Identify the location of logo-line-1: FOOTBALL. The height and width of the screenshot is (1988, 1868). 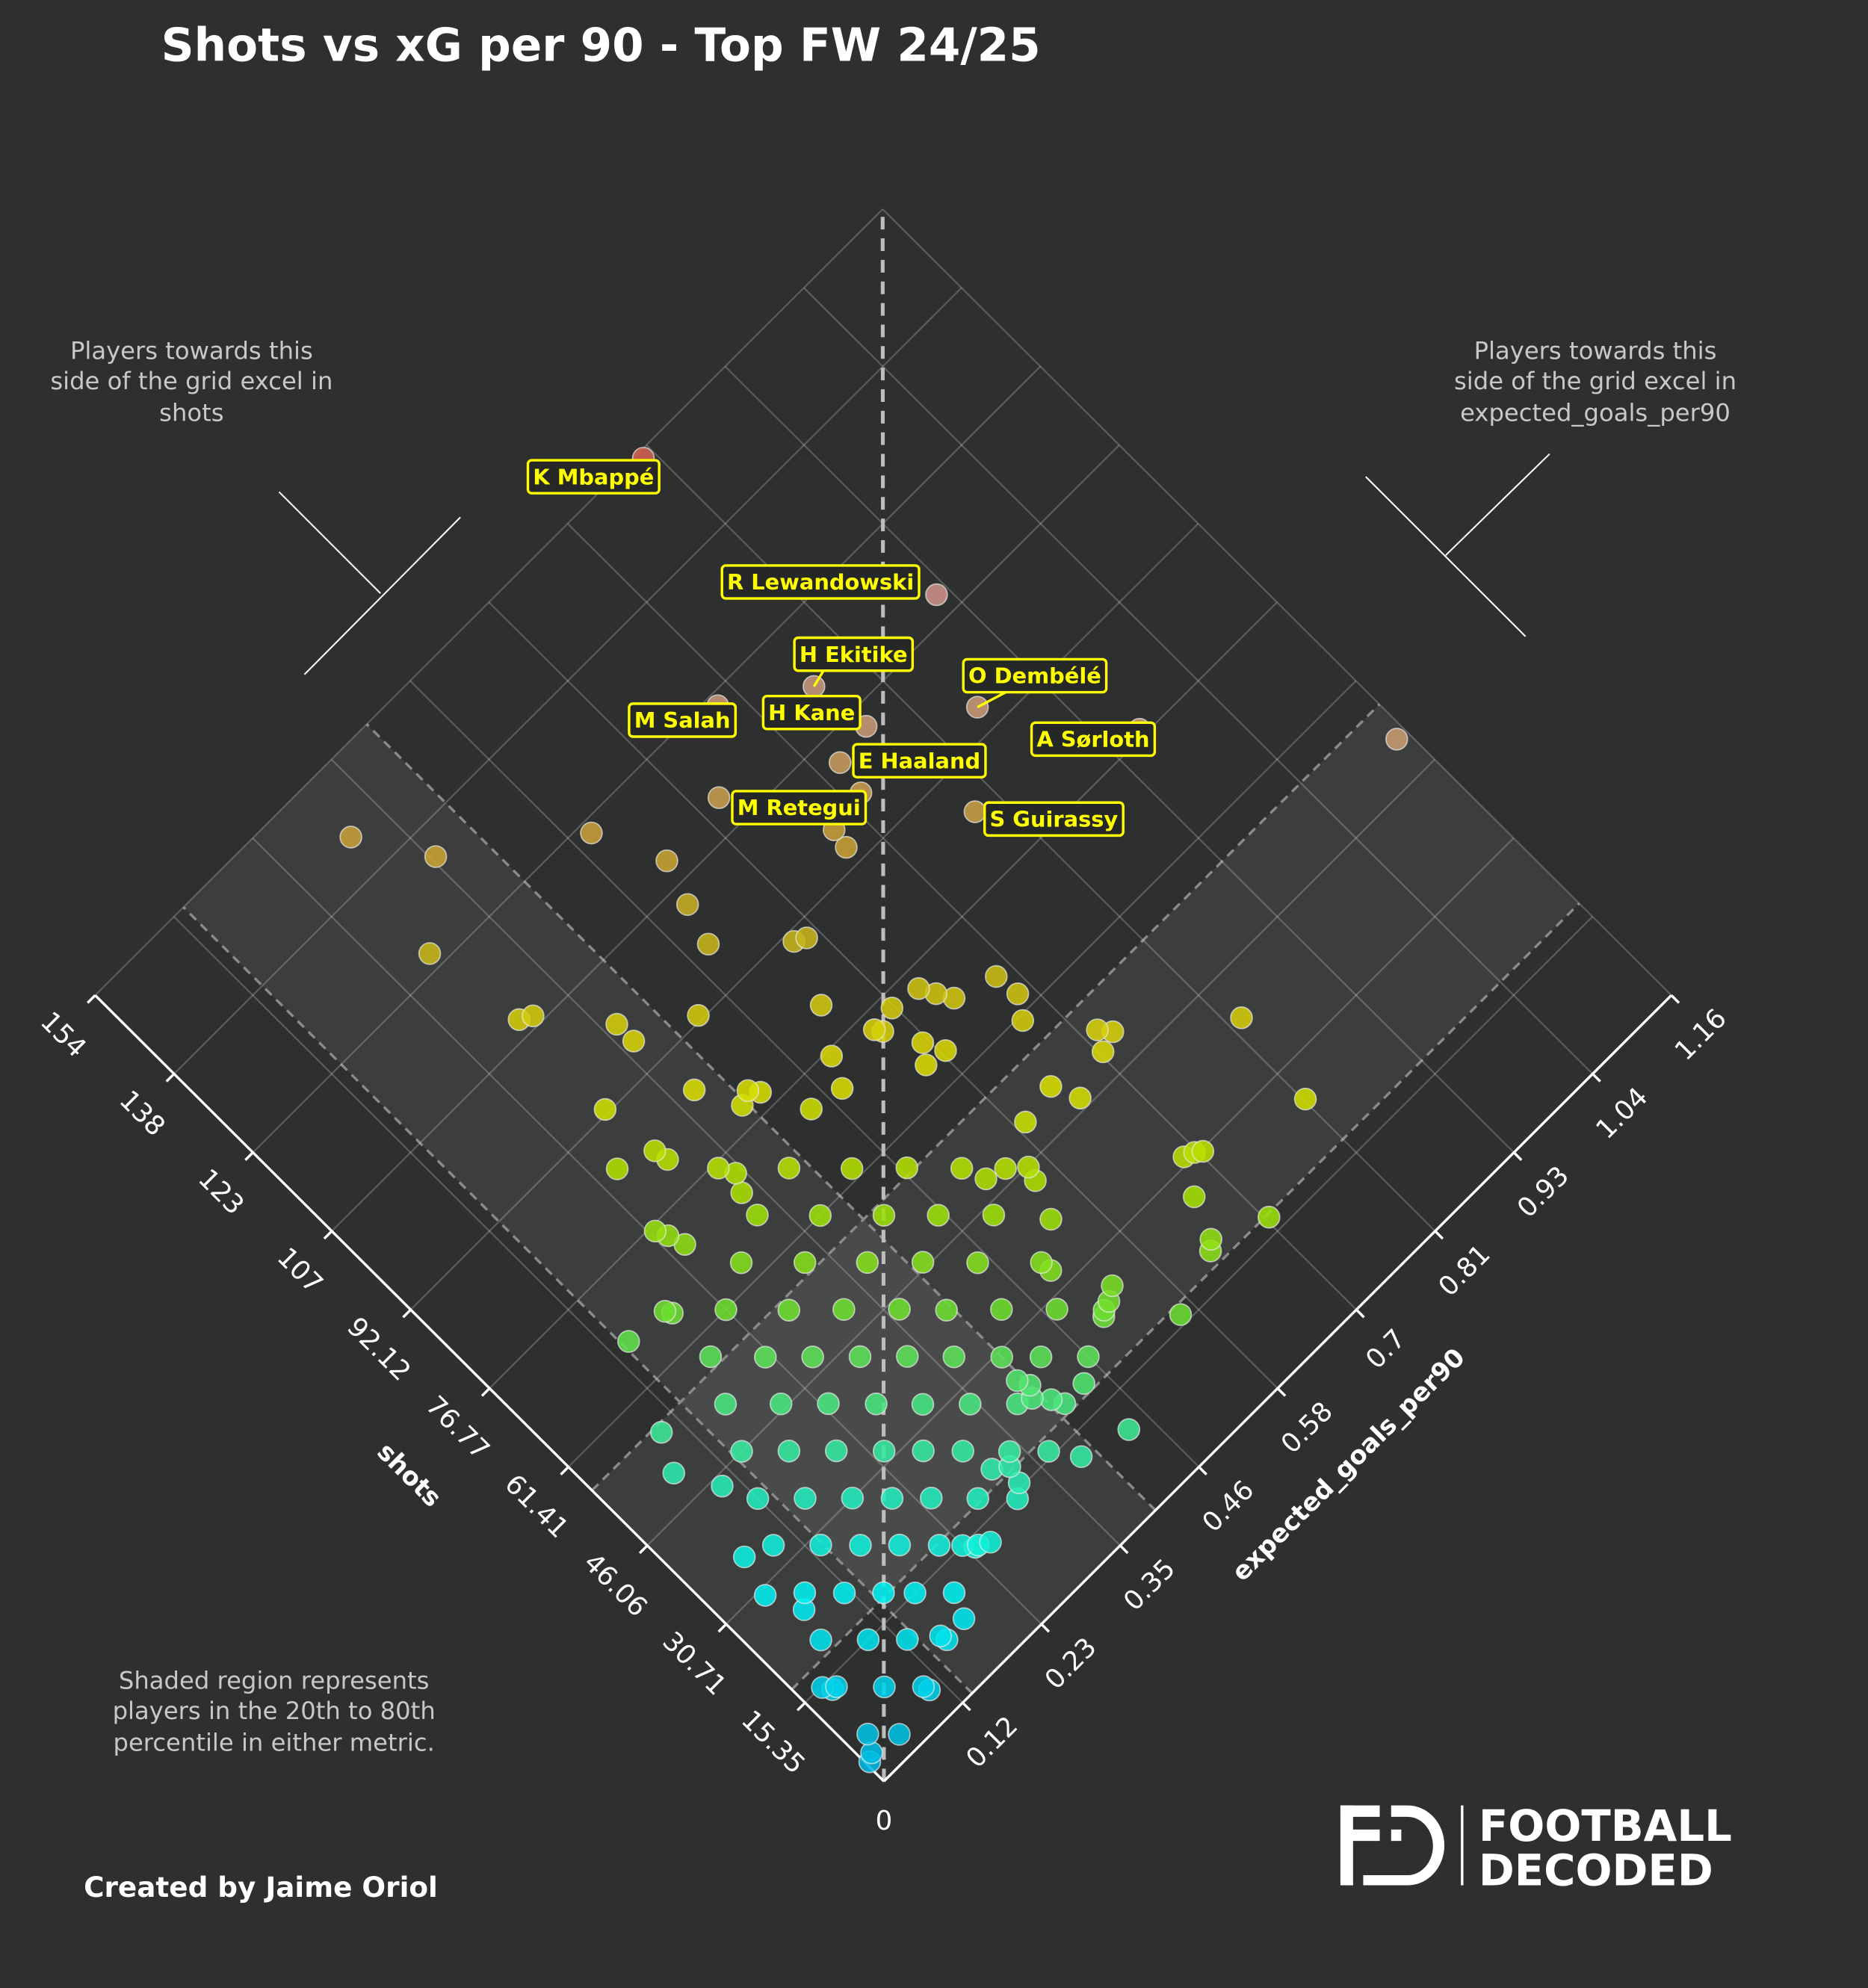
(1605, 1825).